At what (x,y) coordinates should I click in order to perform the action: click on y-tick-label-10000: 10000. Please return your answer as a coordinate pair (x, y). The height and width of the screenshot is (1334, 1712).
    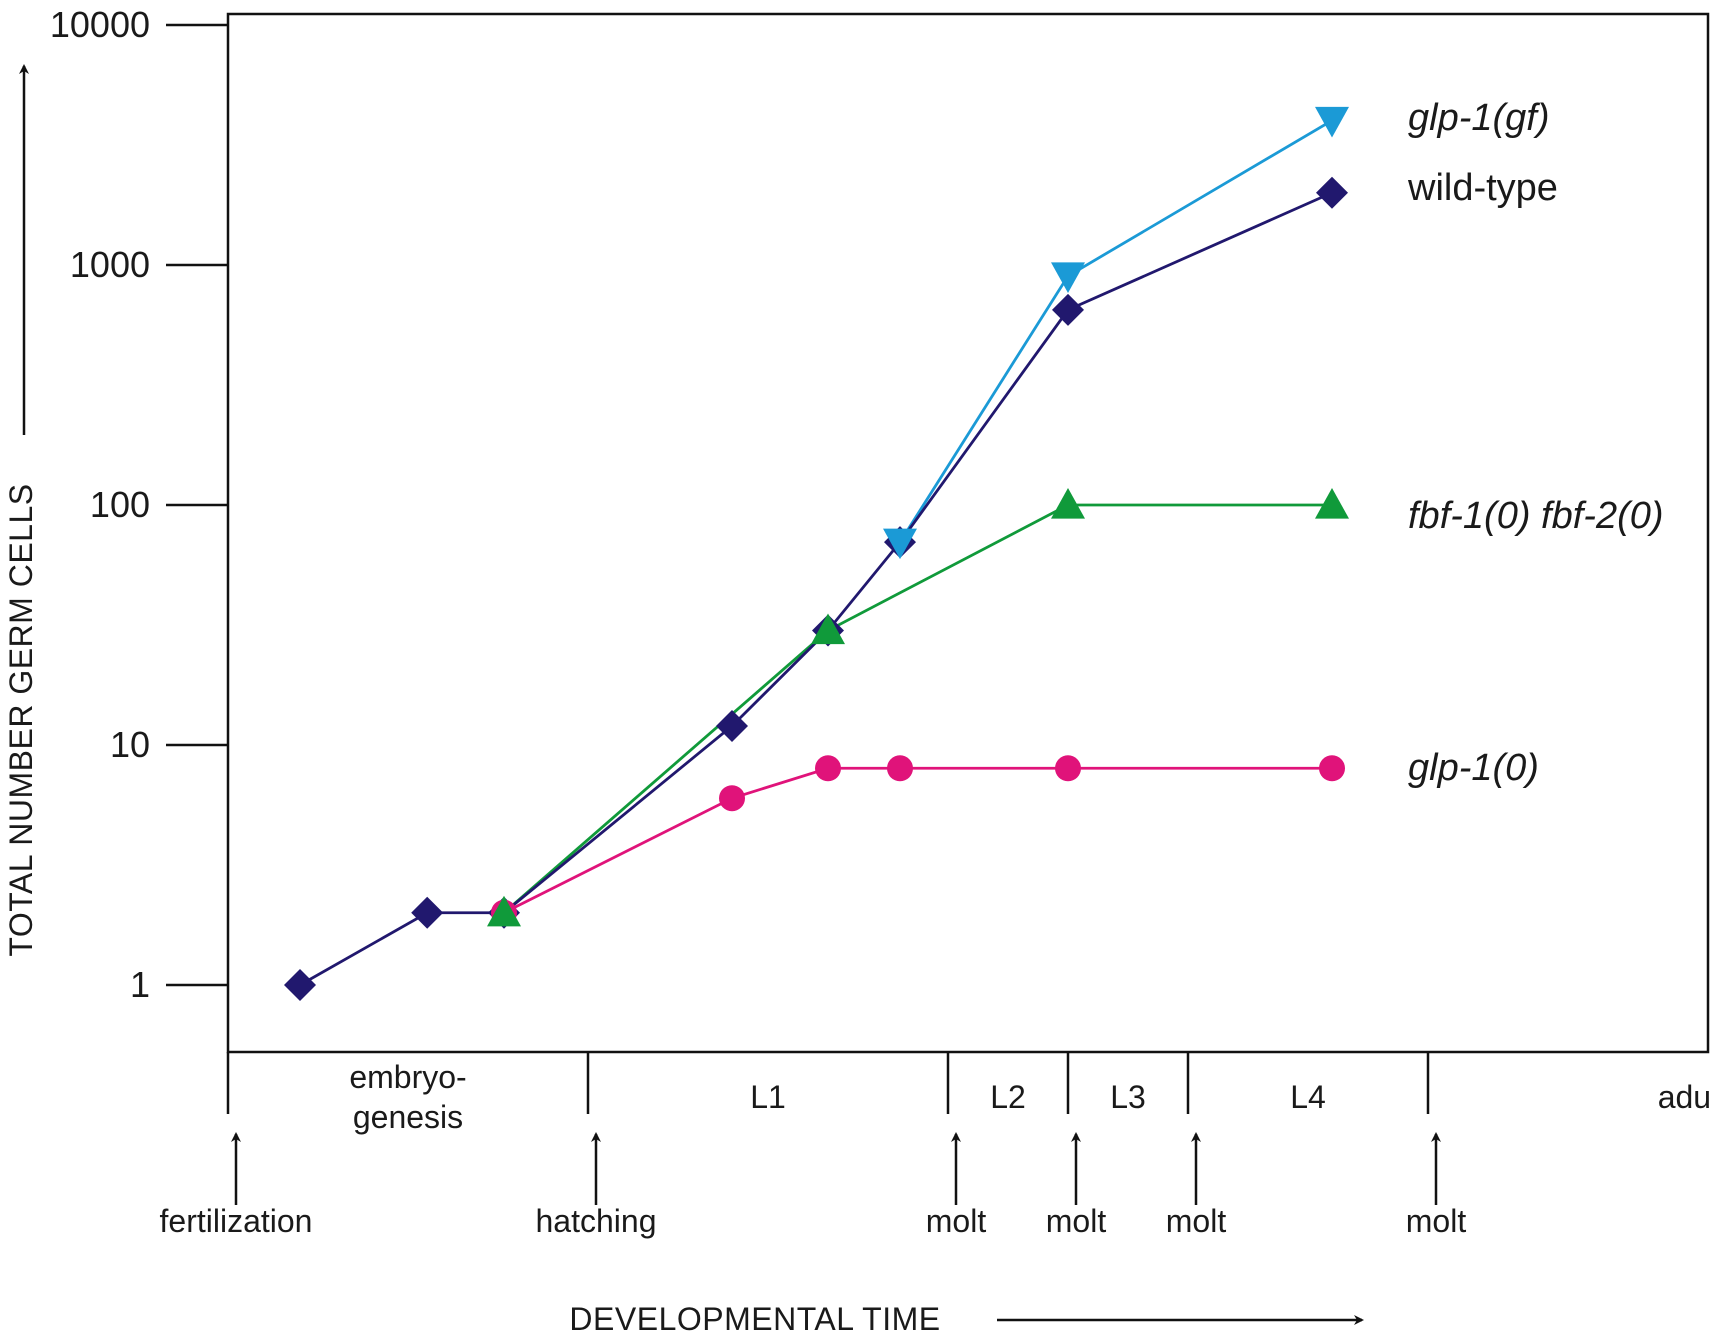
    Looking at the image, I should click on (100, 24).